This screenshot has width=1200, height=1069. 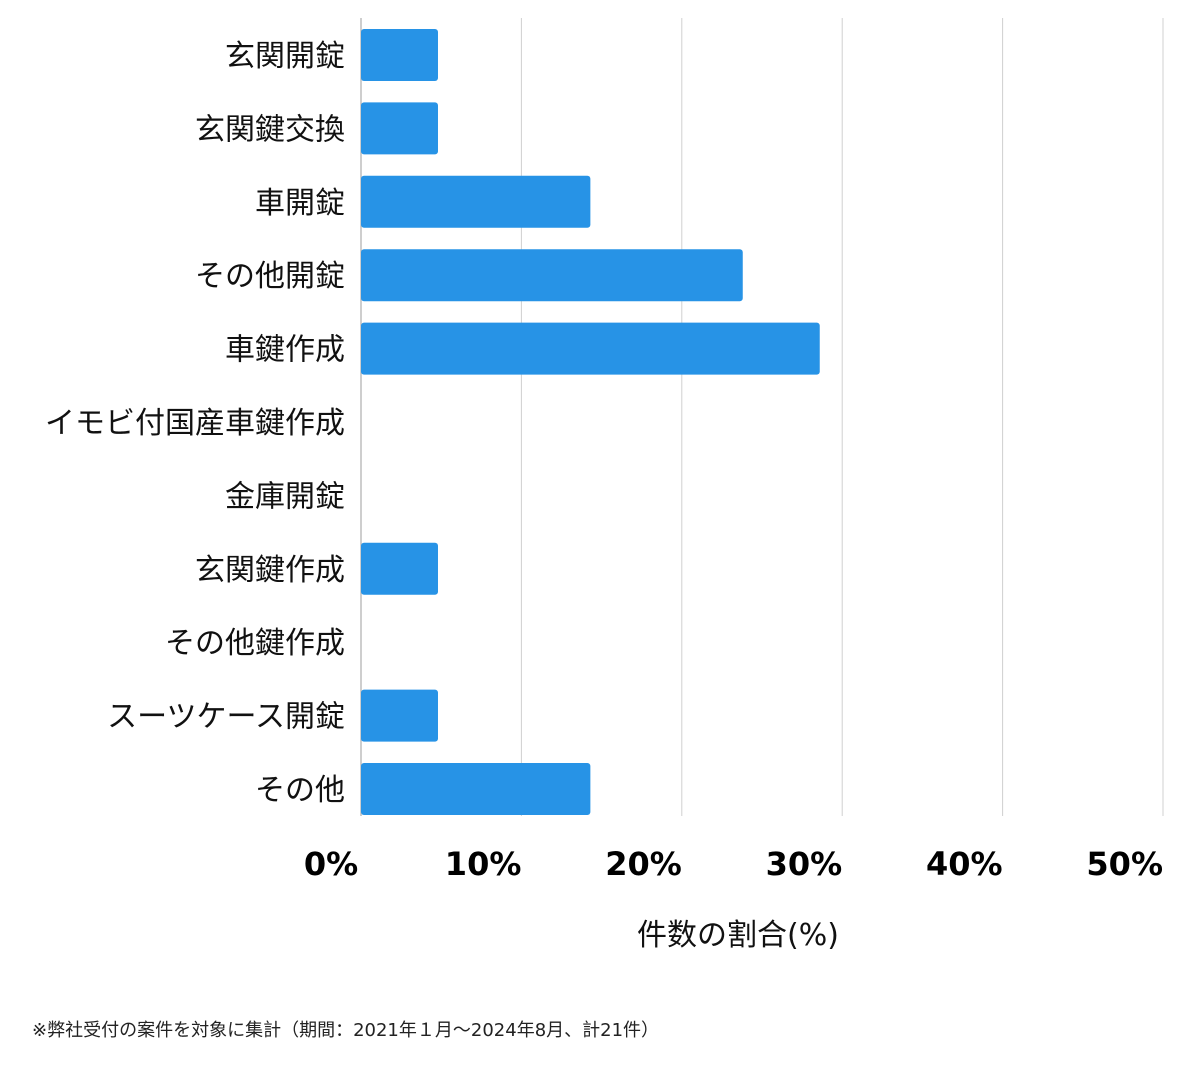 I want to click on category-label: その他鍵作成, so click(x=255, y=643).